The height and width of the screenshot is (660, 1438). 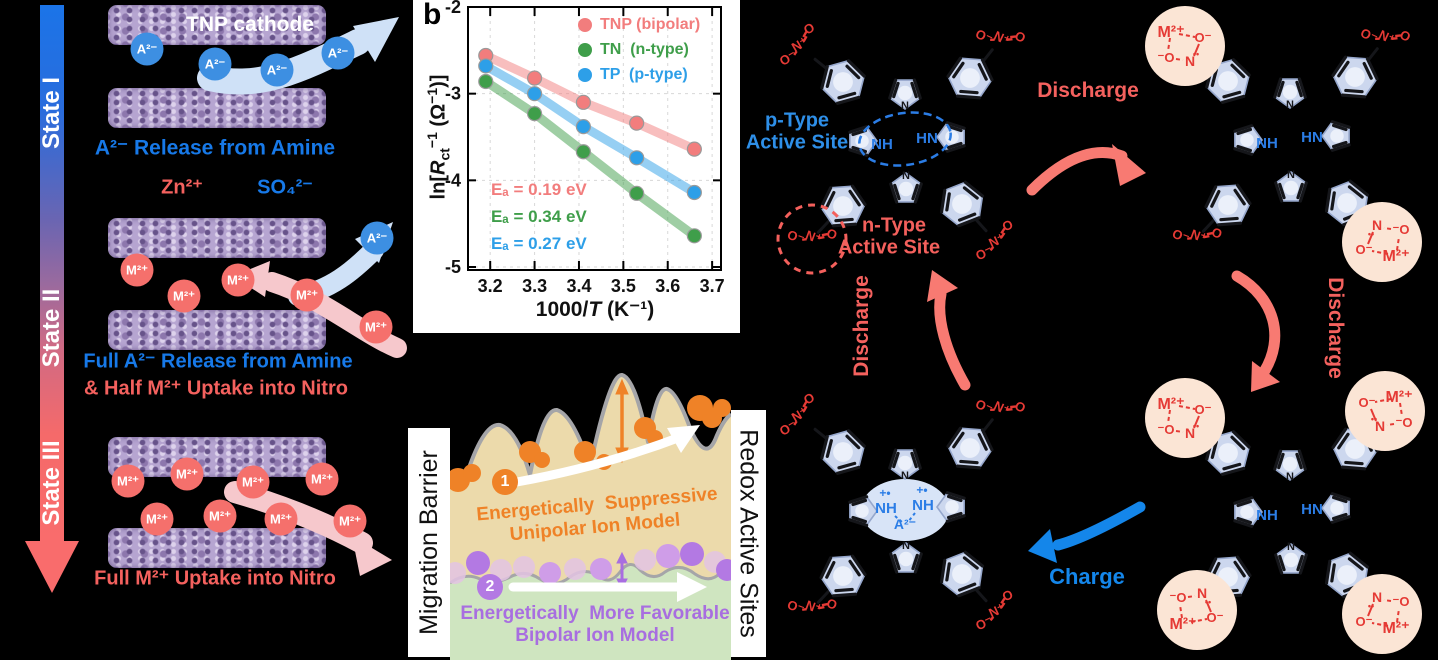 What do you see at coordinates (952, 339) in the screenshot?
I see `discharge-arrow-left` at bounding box center [952, 339].